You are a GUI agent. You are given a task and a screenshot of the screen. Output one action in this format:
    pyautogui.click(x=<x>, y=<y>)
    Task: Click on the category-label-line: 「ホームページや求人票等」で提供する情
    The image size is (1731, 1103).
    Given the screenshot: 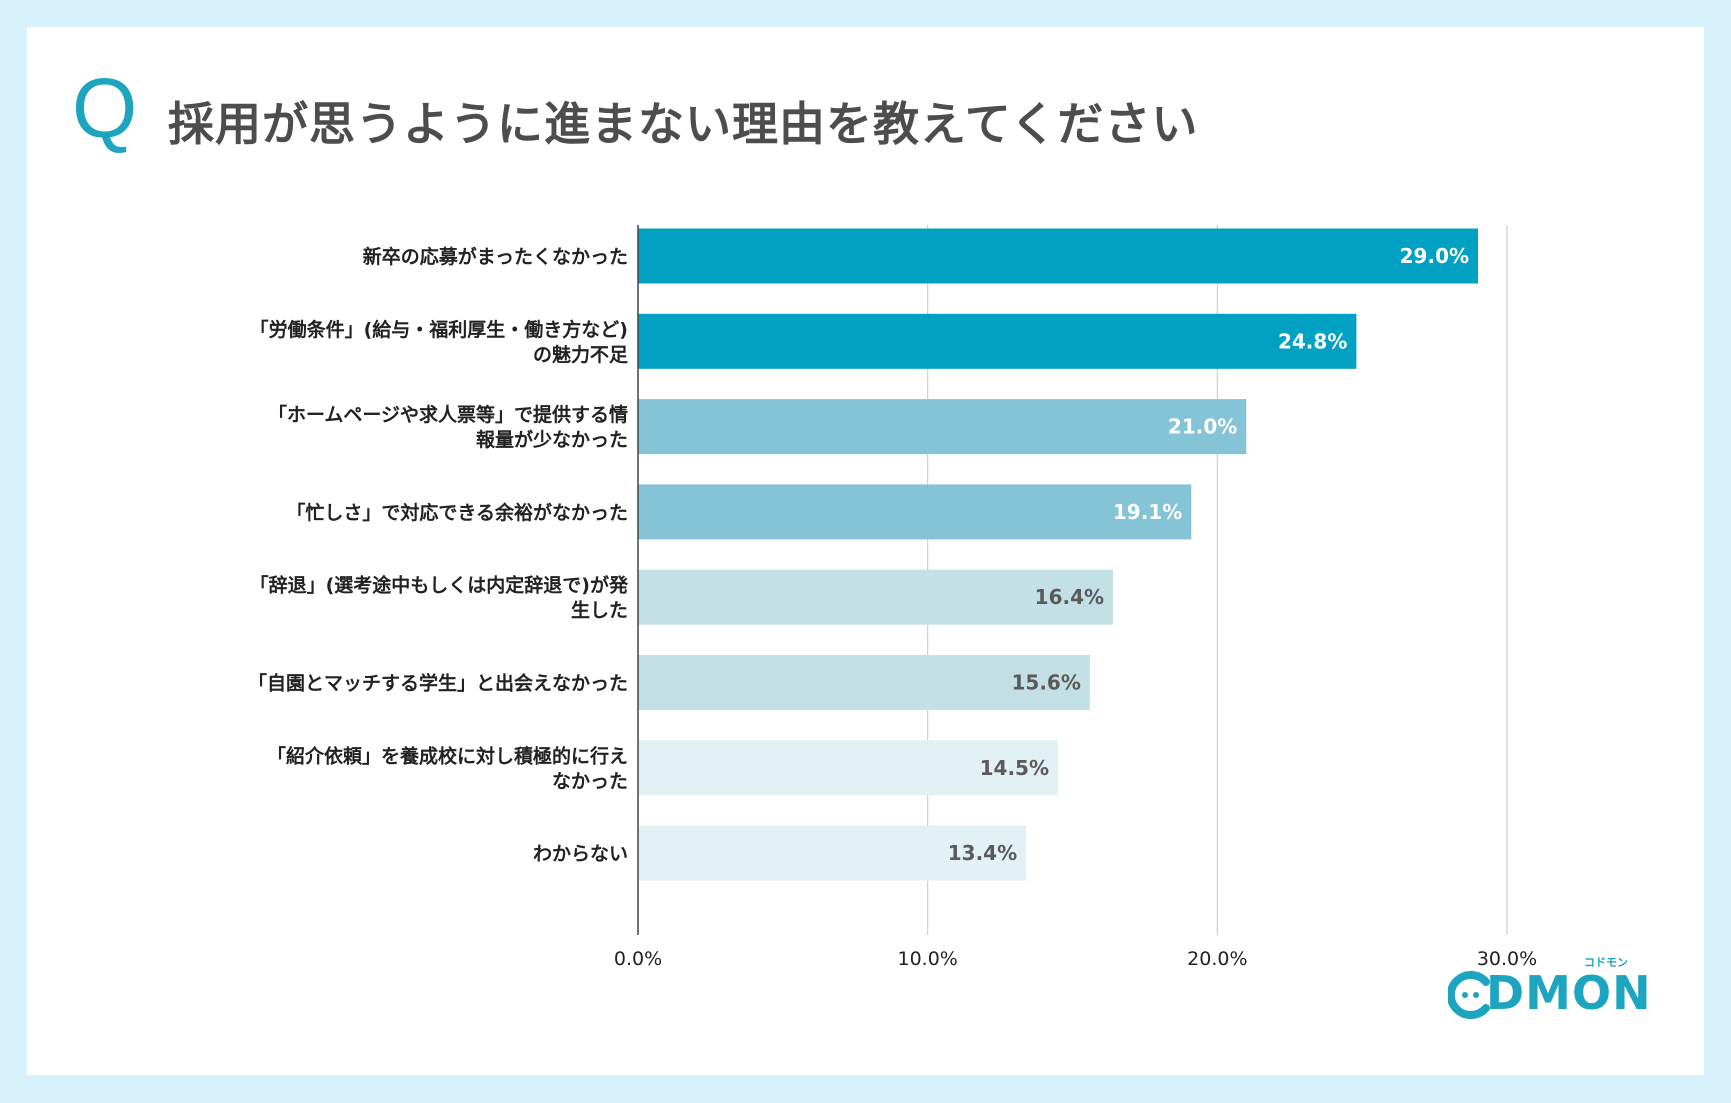 What is the action you would take?
    pyautogui.click(x=448, y=414)
    